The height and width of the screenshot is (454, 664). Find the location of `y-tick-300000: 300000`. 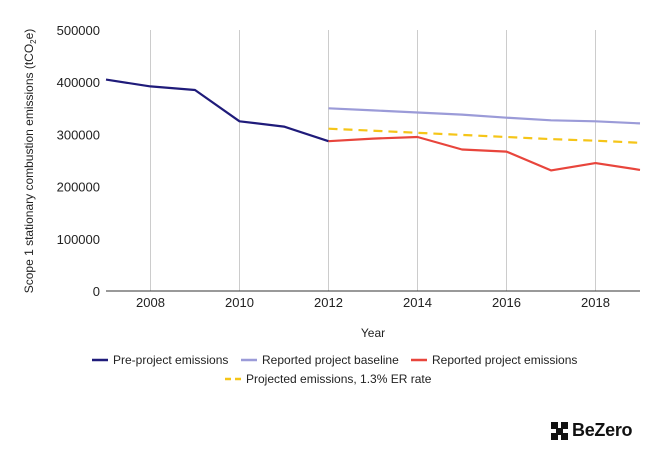

y-tick-300000: 300000 is located at coordinates (78, 134).